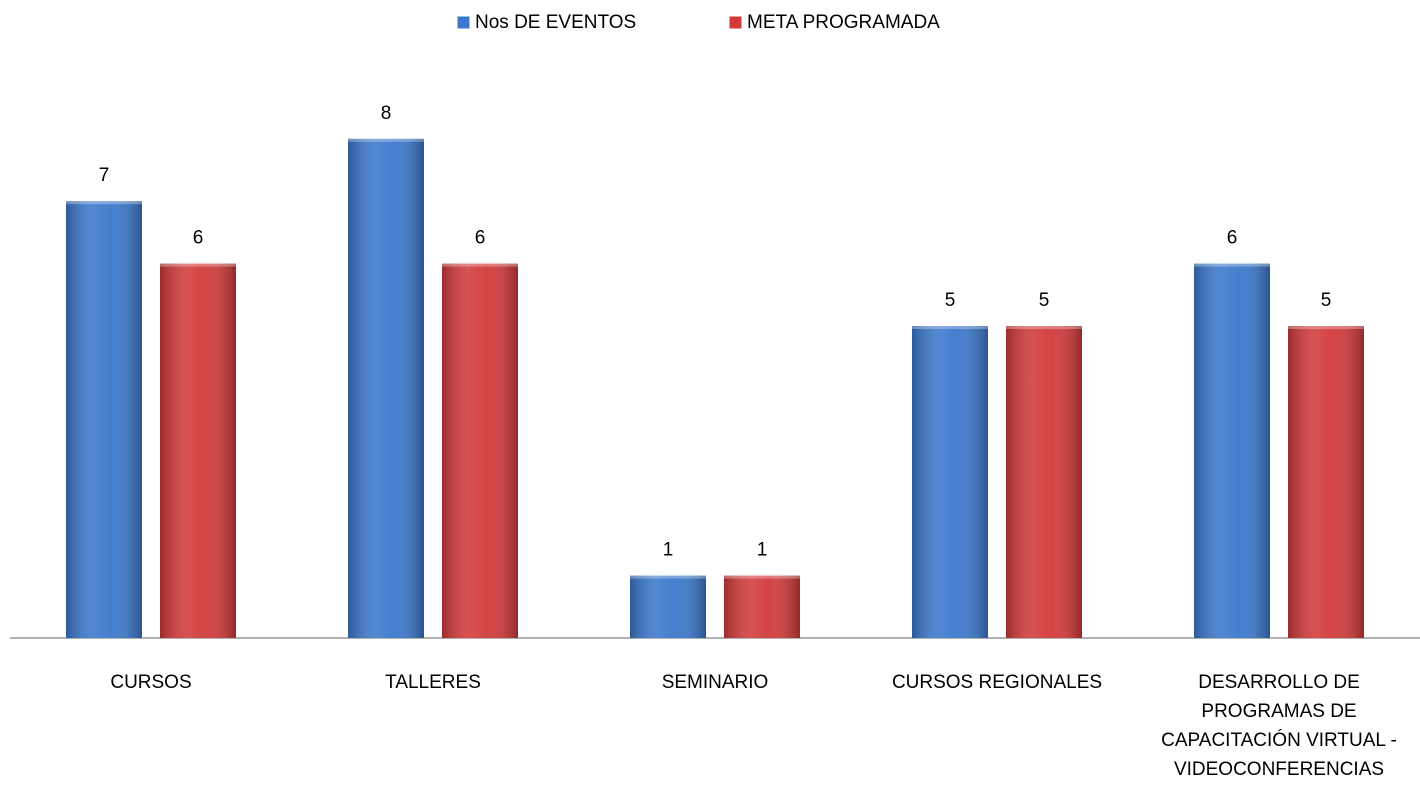 This screenshot has height=789, width=1420. What do you see at coordinates (715, 682) in the screenshot?
I see `x-tick-label: SEMINARIO` at bounding box center [715, 682].